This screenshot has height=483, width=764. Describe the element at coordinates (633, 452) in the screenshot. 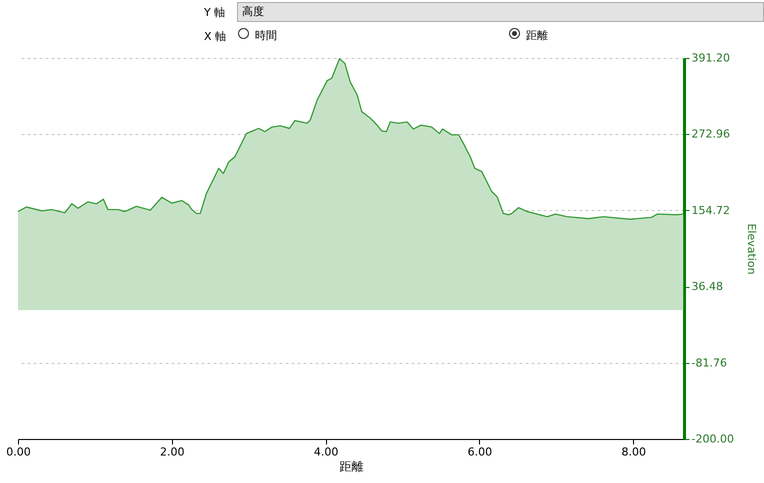

I see `x-tick-label: 8.00` at that location.